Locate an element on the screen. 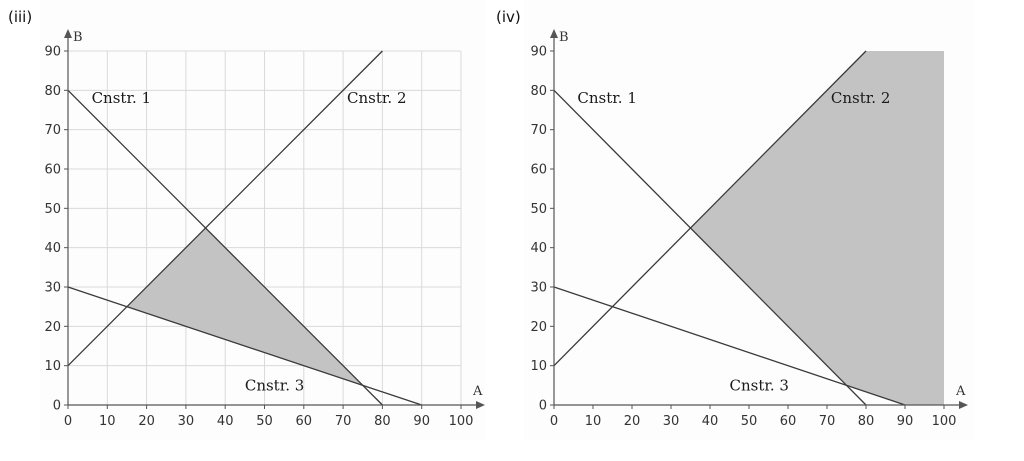  panel-label-iv: (iv) is located at coordinates (508, 17).